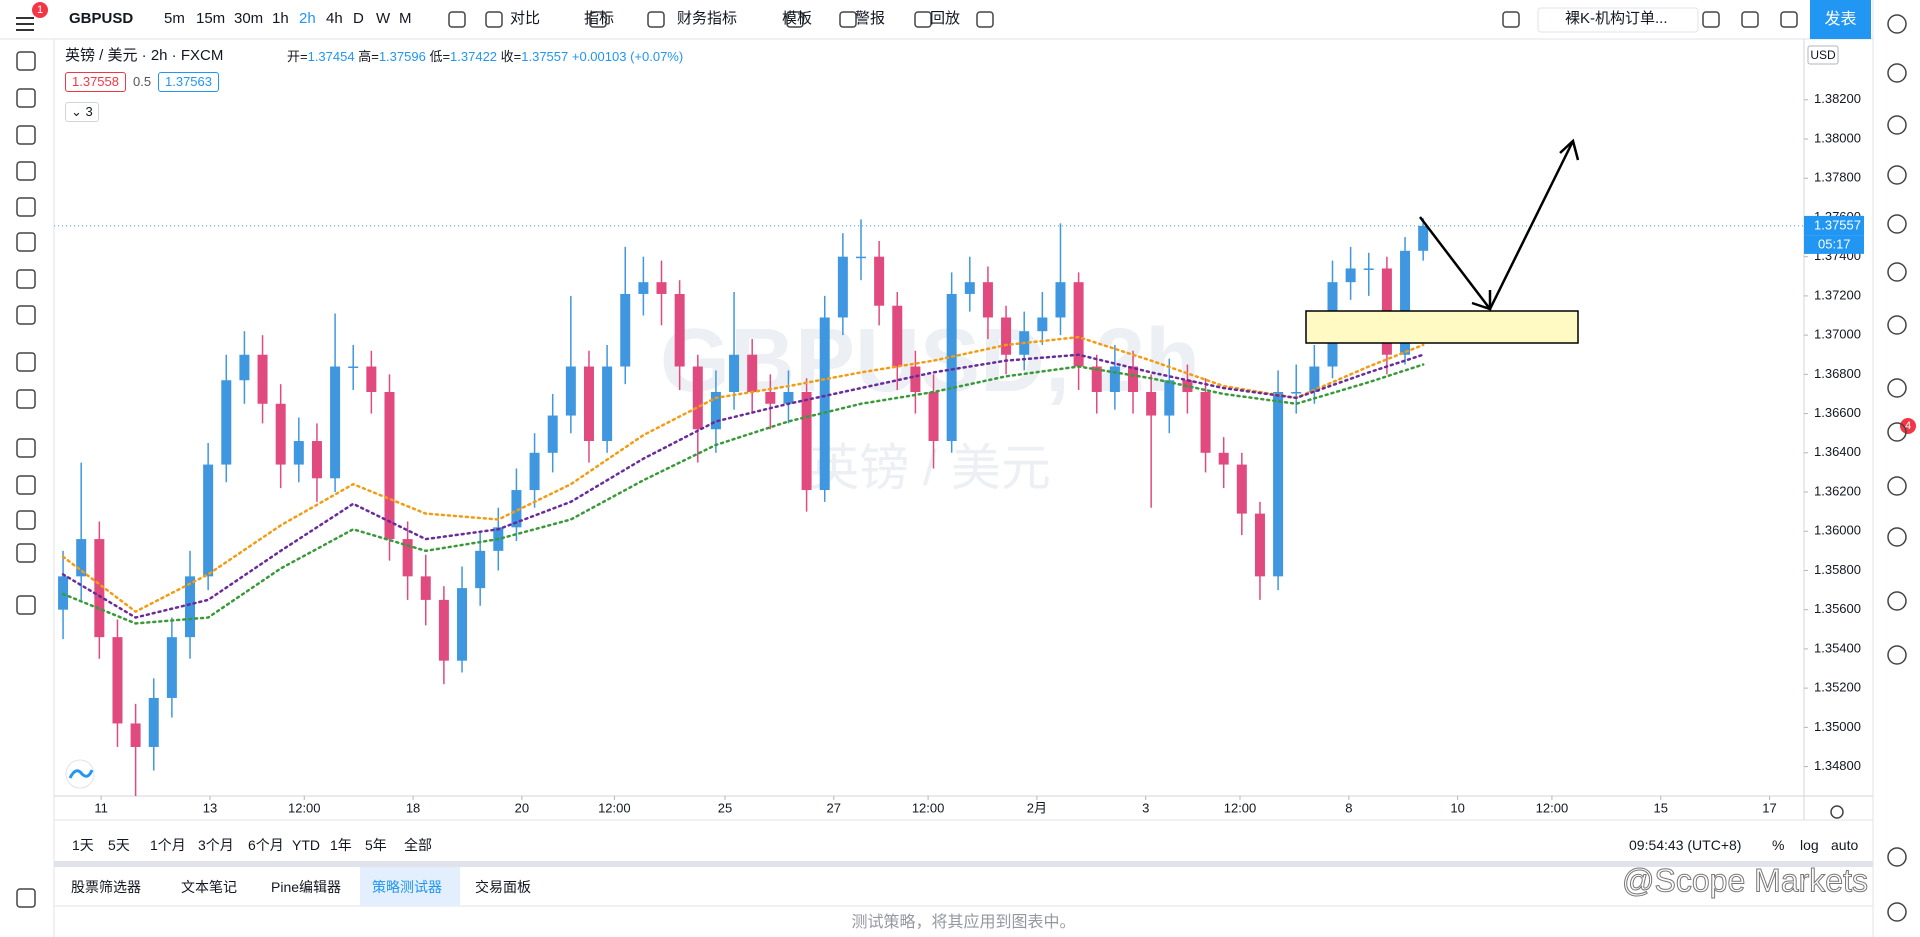  I want to click on currency-box, so click(1823, 55).